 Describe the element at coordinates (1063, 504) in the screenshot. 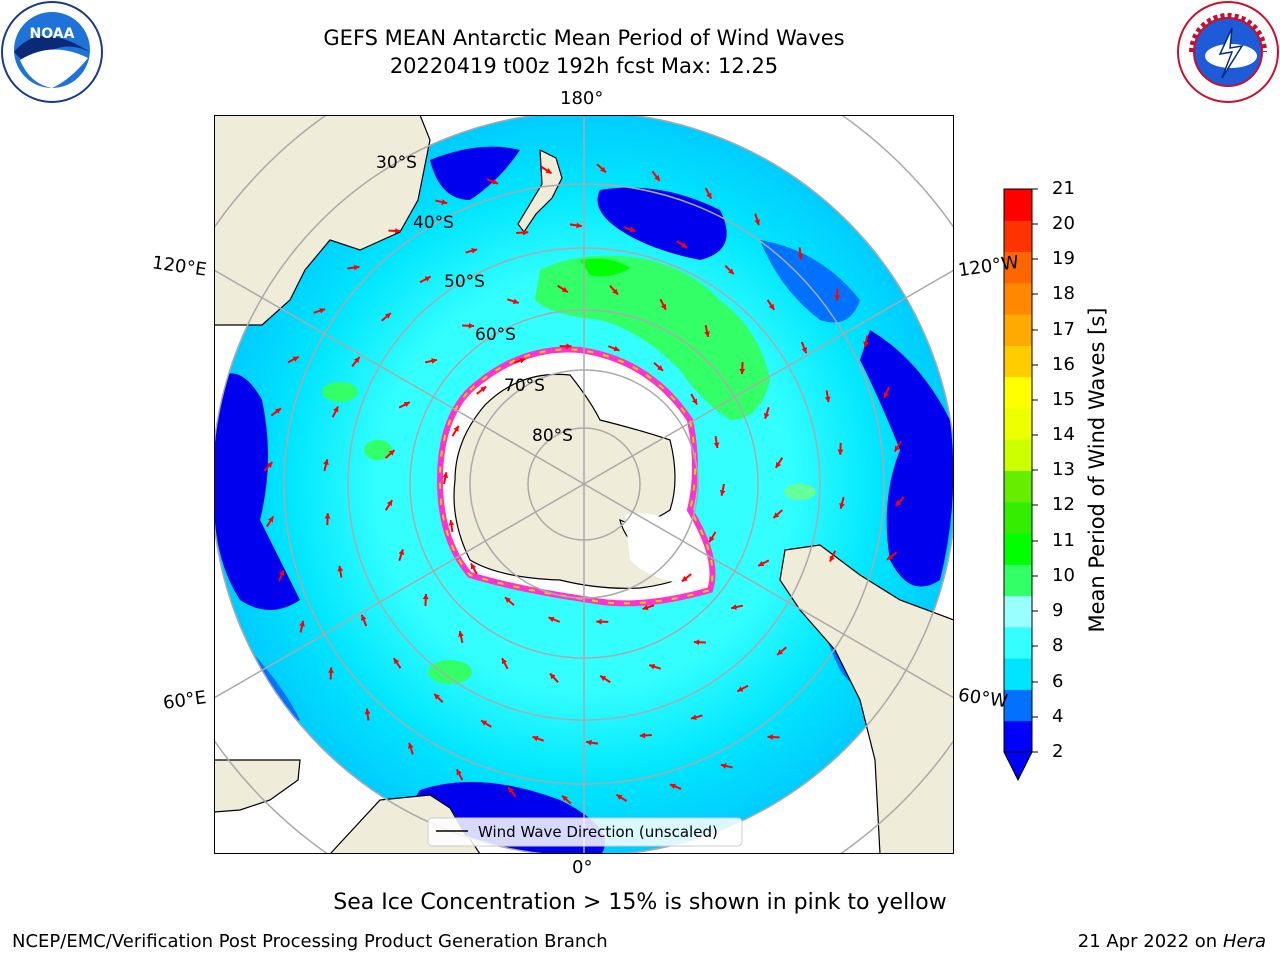

I see `colorbar-tick-label: 12` at that location.